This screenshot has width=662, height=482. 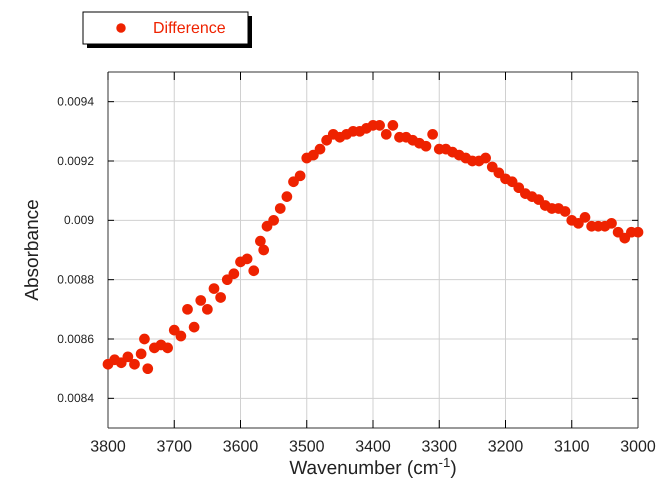 I want to click on x-tick-label: 3500, so click(x=306, y=447).